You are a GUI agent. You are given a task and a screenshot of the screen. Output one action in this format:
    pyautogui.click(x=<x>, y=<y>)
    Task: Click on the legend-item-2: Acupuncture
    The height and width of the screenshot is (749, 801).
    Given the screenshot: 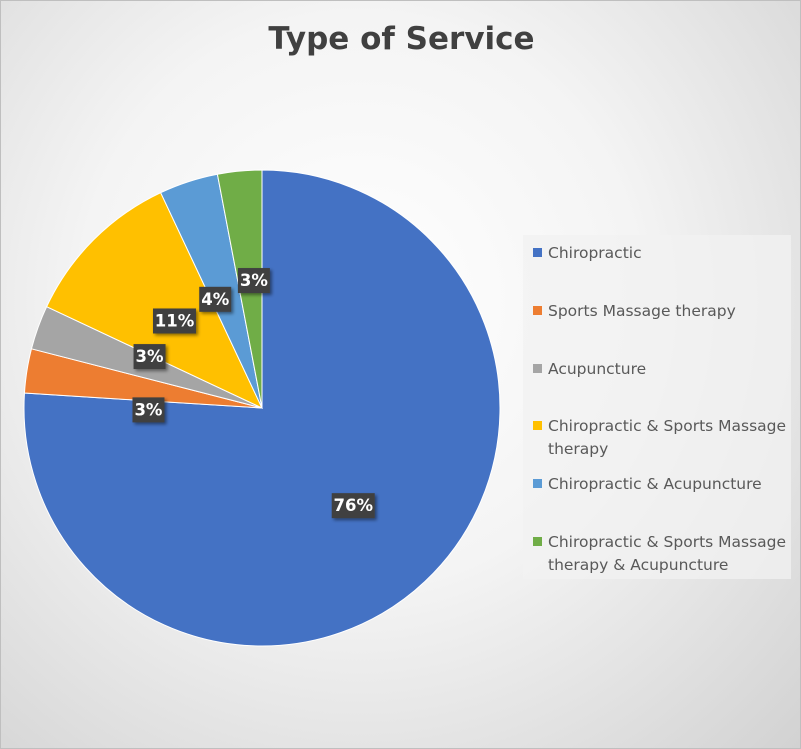 What is the action you would take?
    pyautogui.click(x=661, y=369)
    